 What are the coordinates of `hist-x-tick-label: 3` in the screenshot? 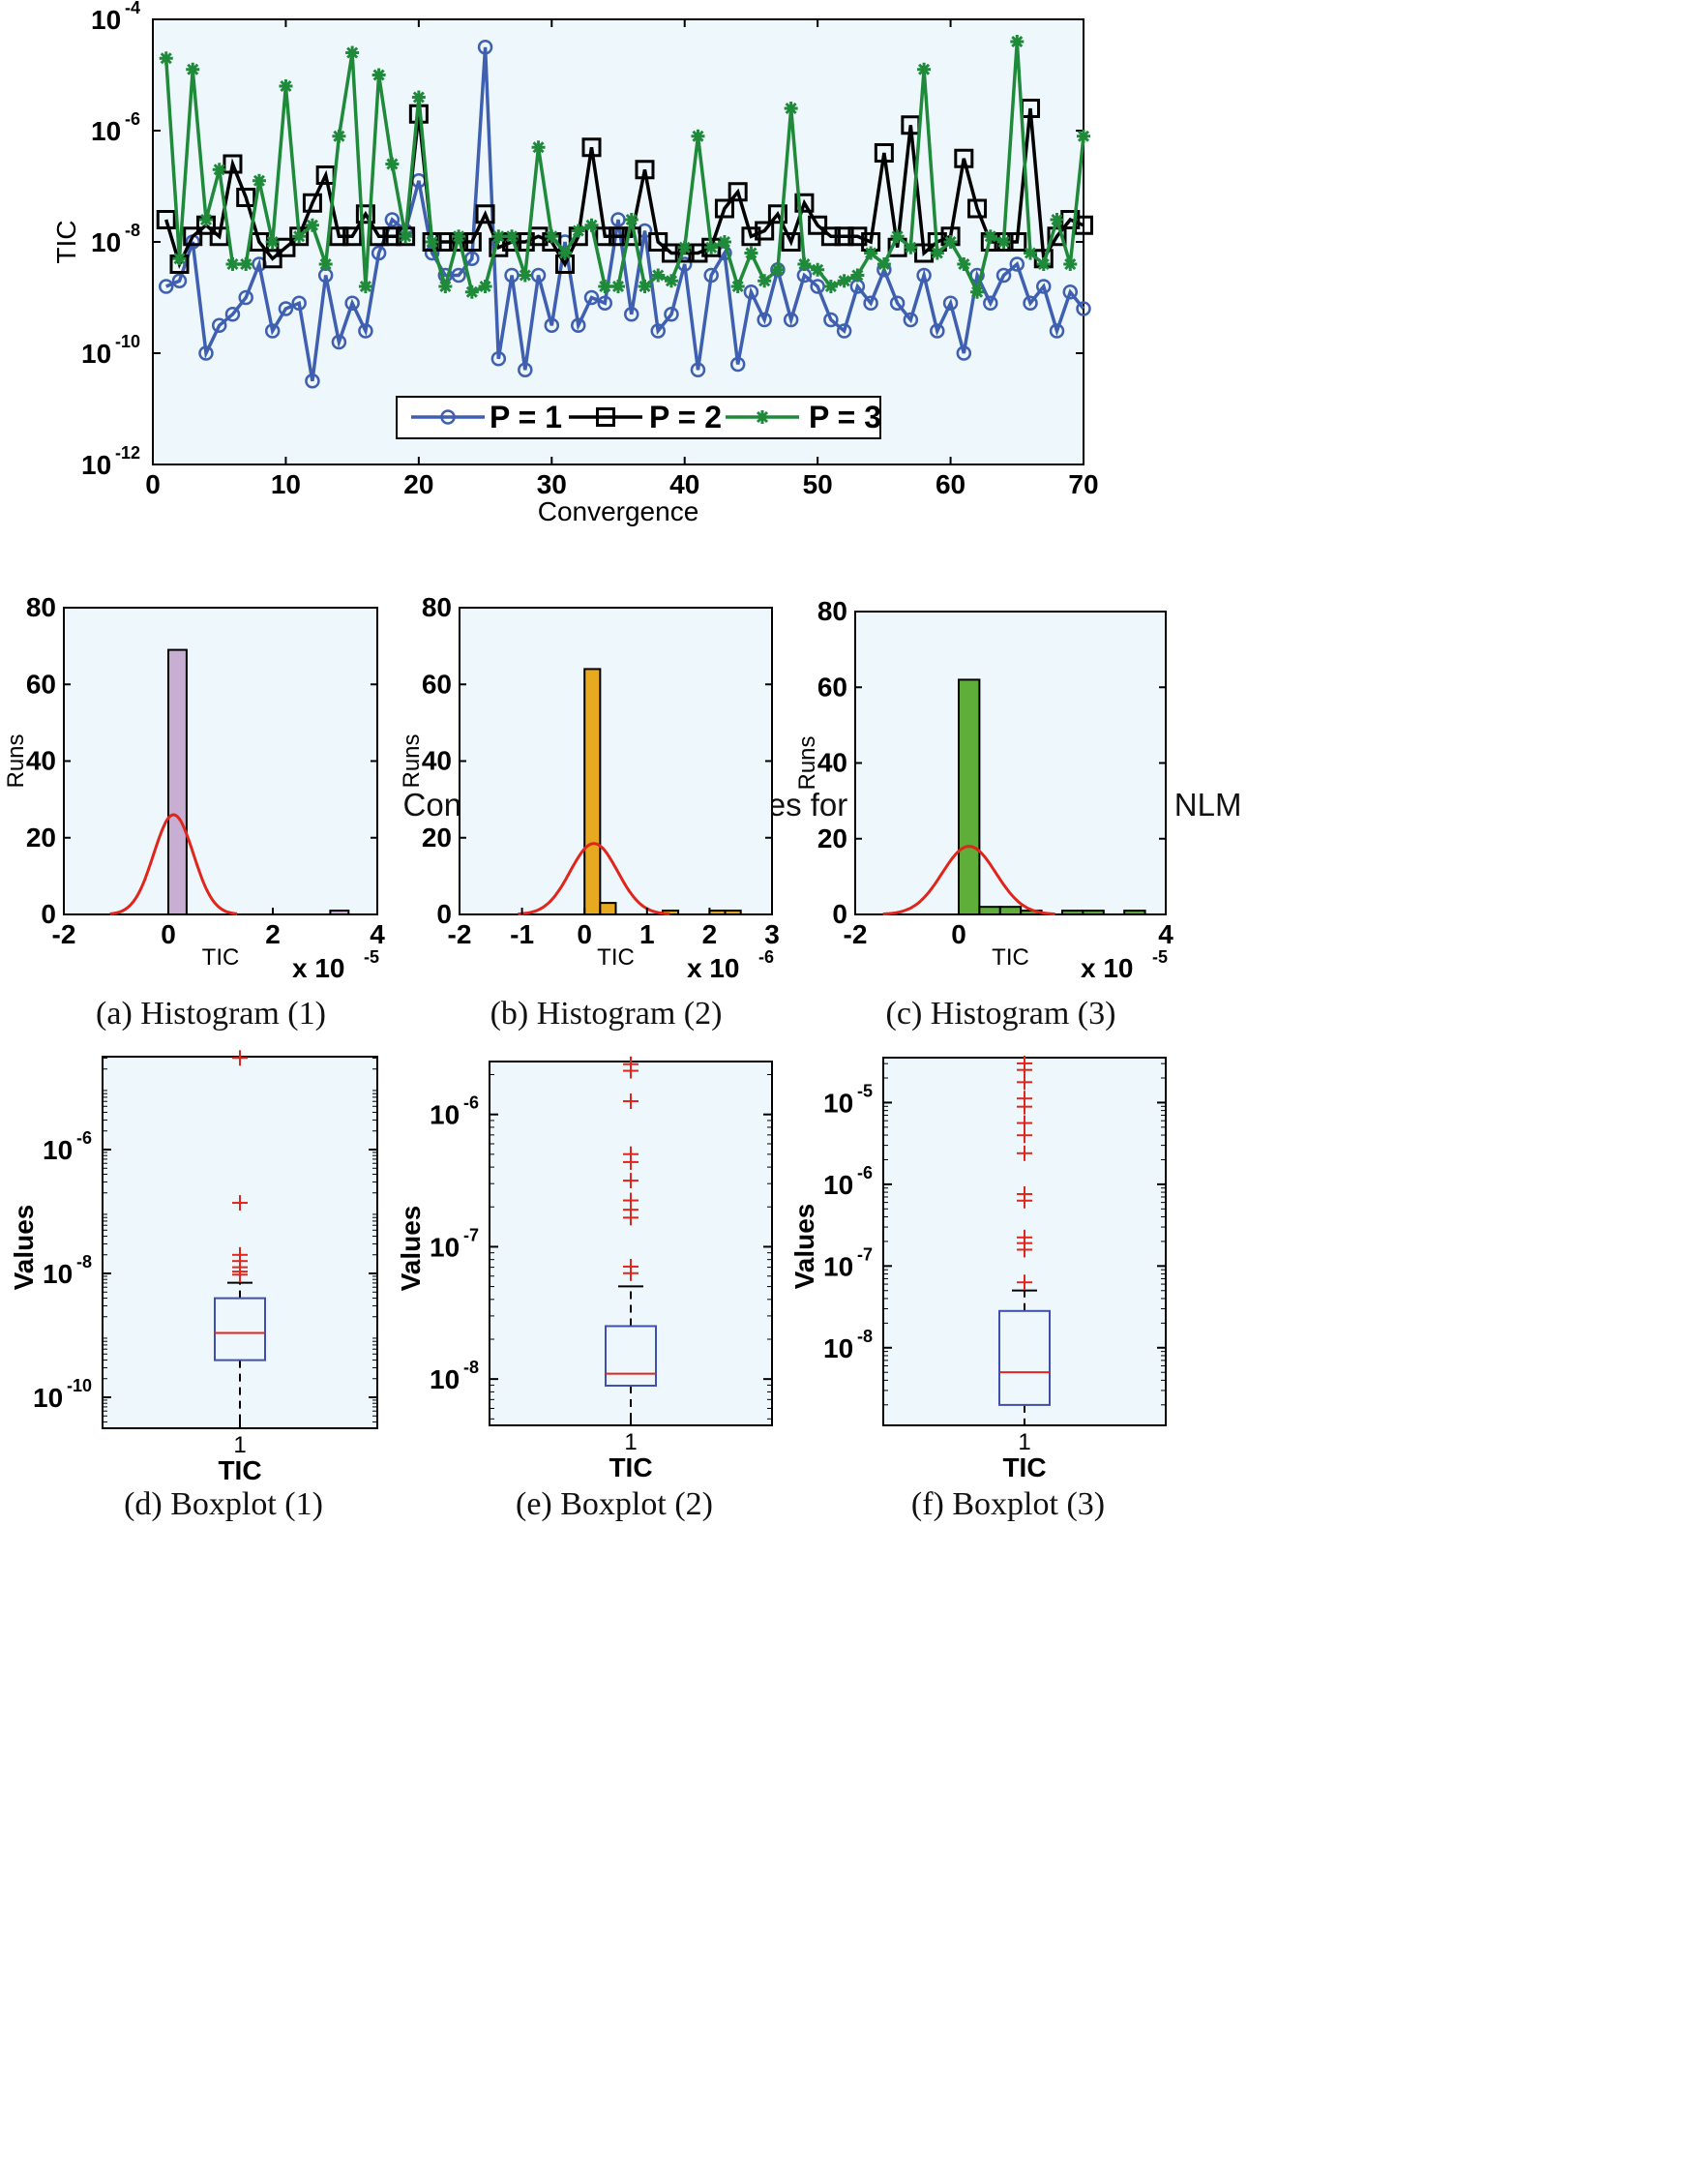 It's located at (772, 934).